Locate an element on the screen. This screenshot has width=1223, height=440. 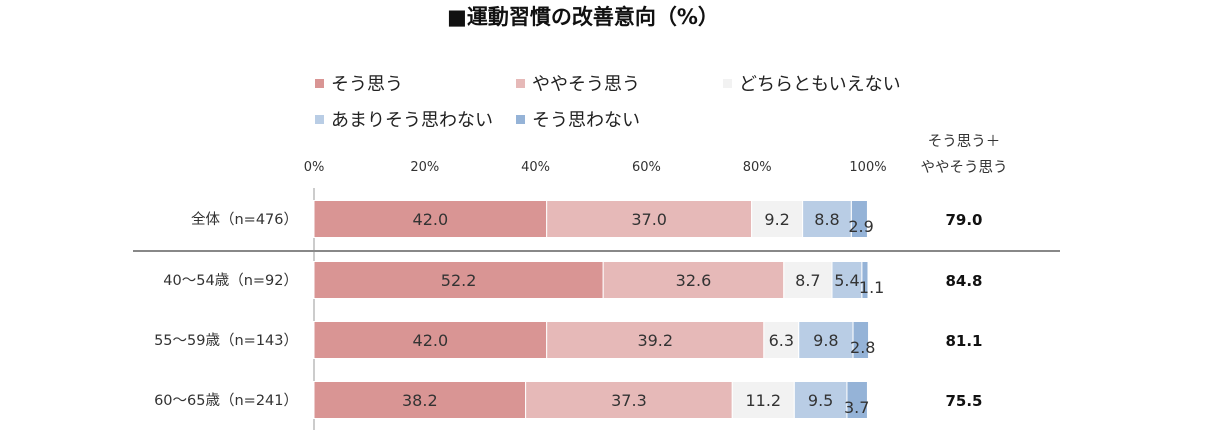
data-label: 2.9 is located at coordinates (860, 226).